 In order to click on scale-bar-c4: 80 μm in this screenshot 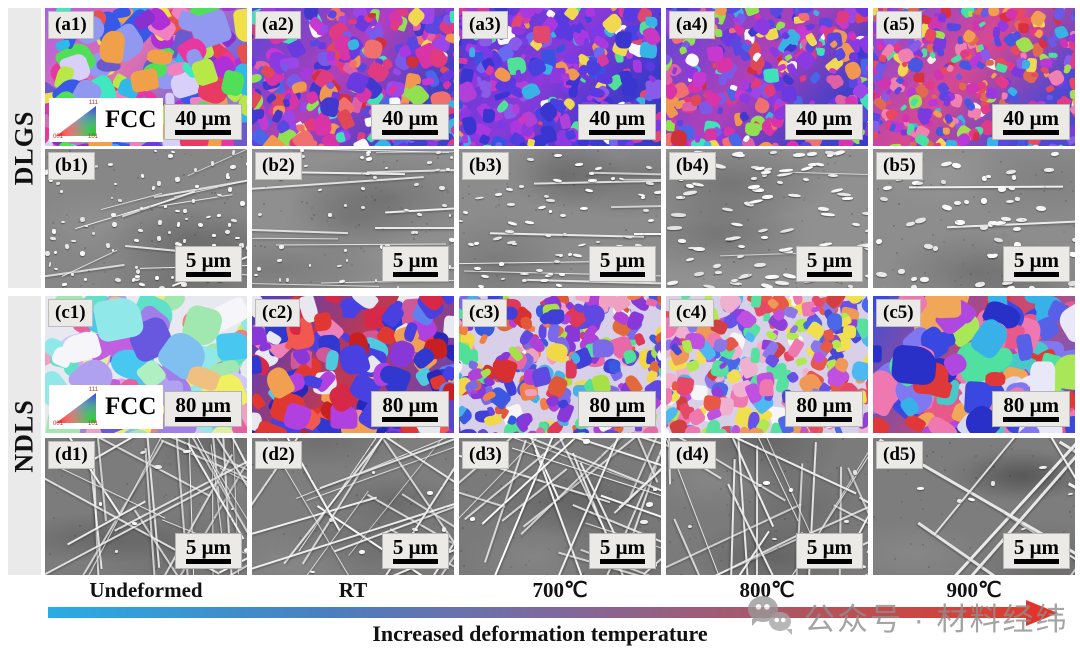, I will do `click(824, 409)`.